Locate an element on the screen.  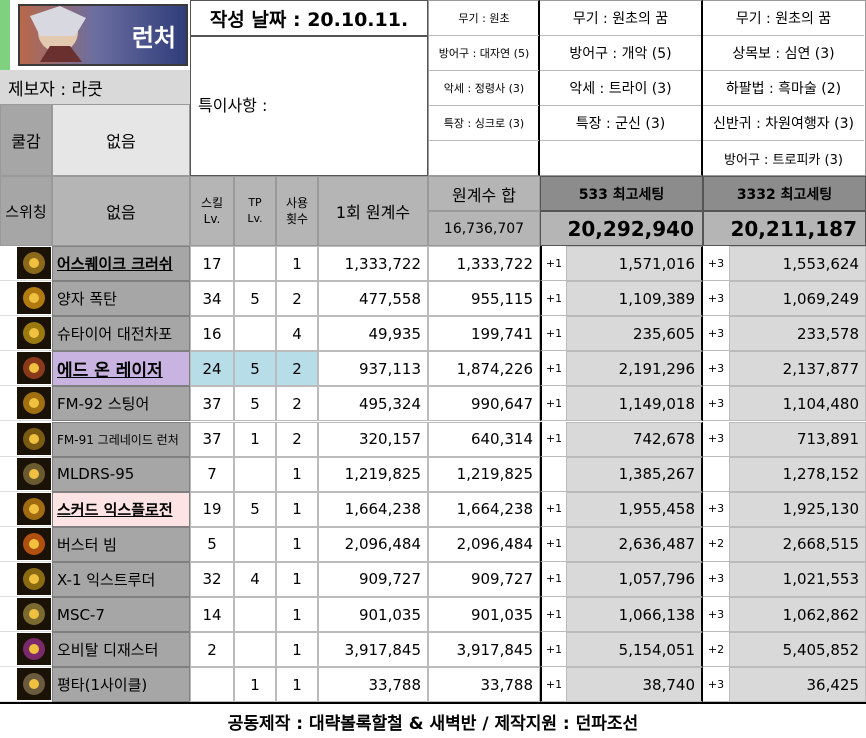
orbital-disaster-icon is located at coordinates (34, 649).